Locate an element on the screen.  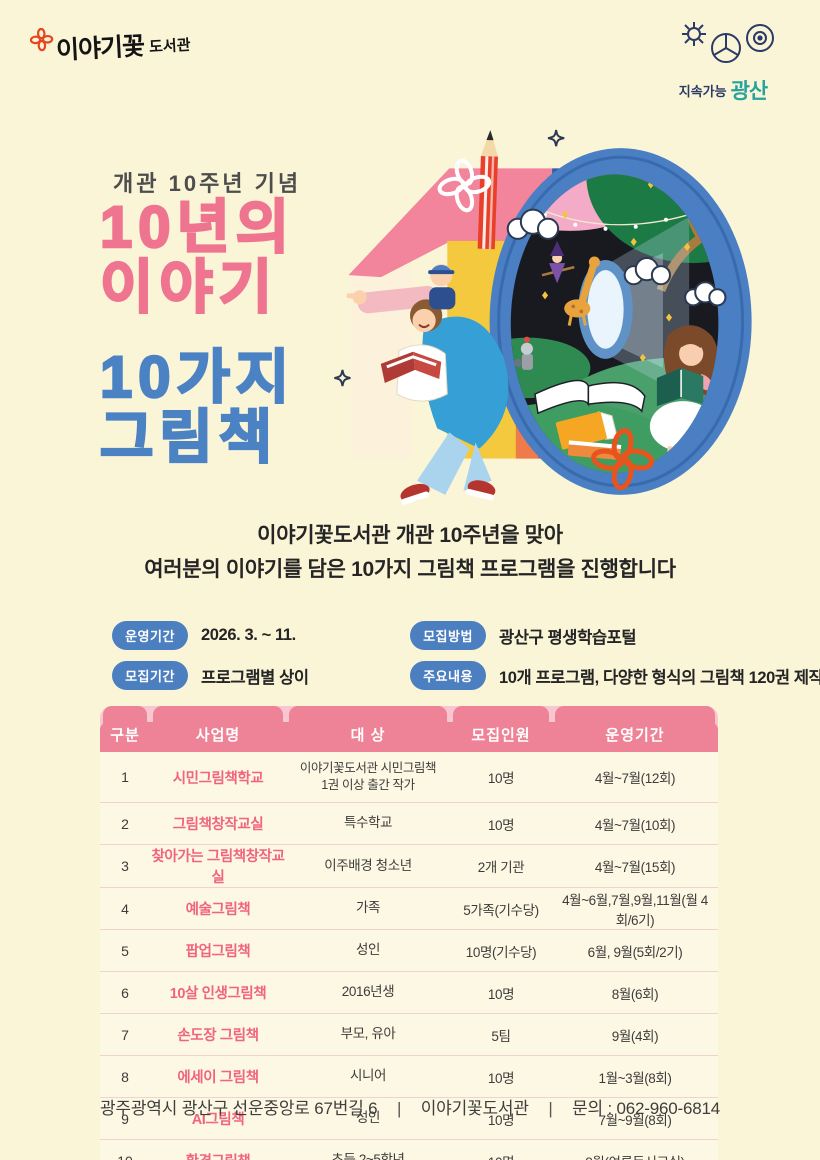
info-value: 프로그램별 상이 is located at coordinates (255, 677).